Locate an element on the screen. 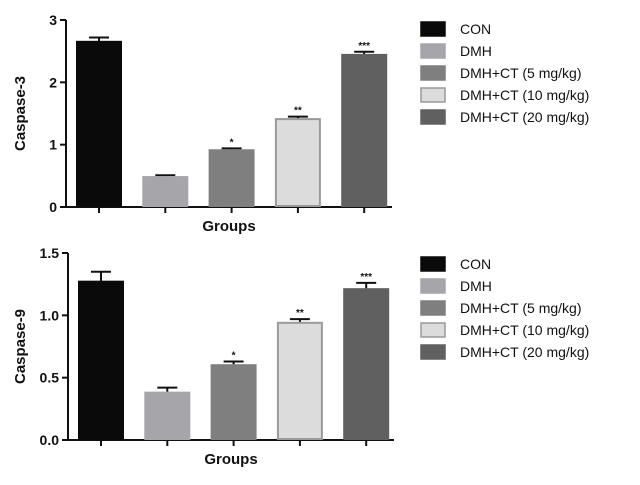 This screenshot has width=640, height=485. y-tick-label: 3 is located at coordinates (53, 20).